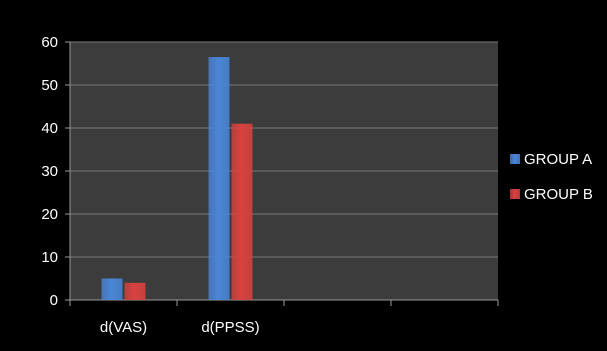  I want to click on legend-item: GROUP B, so click(551, 194).